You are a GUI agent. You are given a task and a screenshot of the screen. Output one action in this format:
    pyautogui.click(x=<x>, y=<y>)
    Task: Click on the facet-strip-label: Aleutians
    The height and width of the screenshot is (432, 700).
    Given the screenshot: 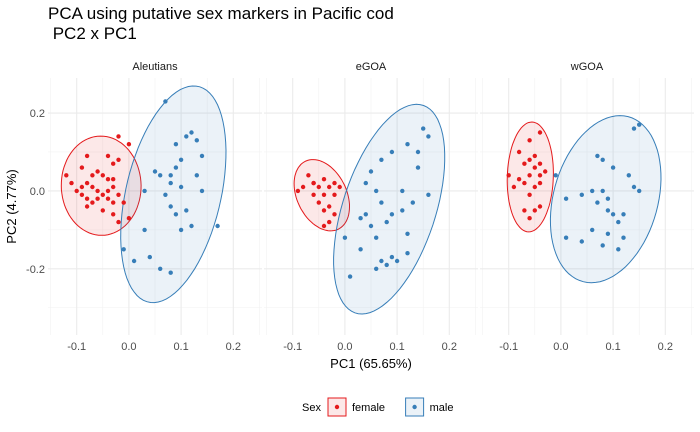 What is the action you would take?
    pyautogui.click(x=155, y=67)
    